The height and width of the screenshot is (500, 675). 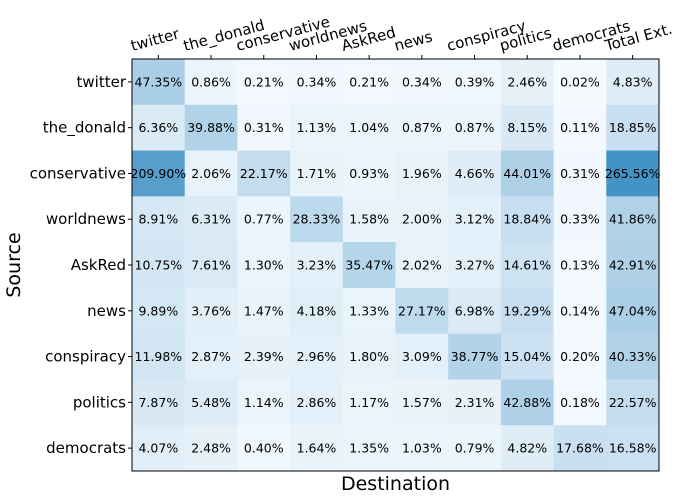 What do you see at coordinates (475, 81) in the screenshot?
I see `cell-value-label: 0.39%` at bounding box center [475, 81].